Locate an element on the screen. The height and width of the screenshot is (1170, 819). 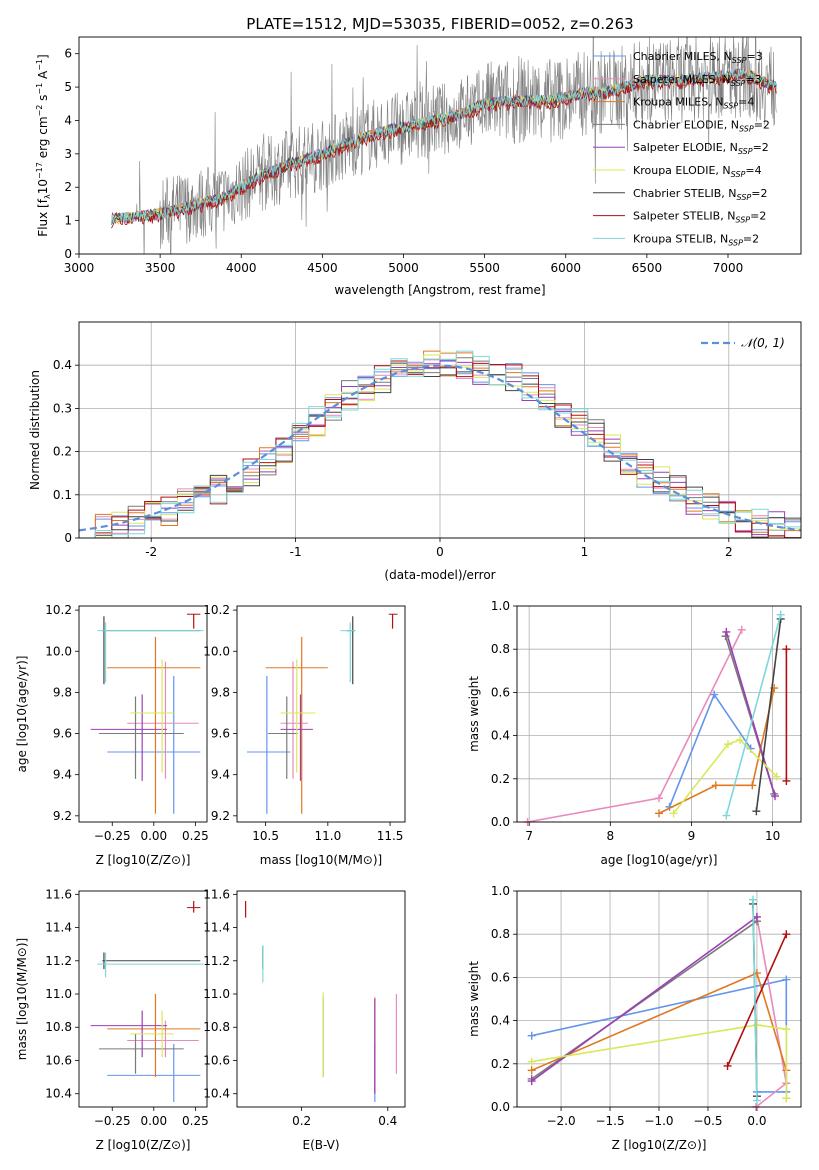
x-tick-label: 8 is located at coordinates (610, 836).